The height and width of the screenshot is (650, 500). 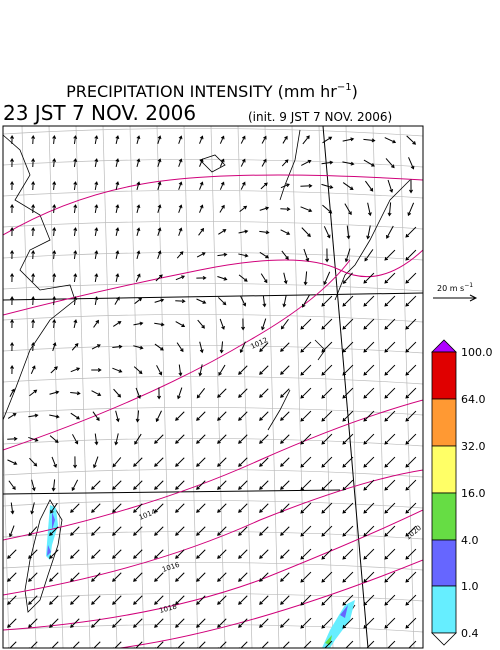 What do you see at coordinates (43, 556) in the screenshot?
I see `coastline` at bounding box center [43, 556].